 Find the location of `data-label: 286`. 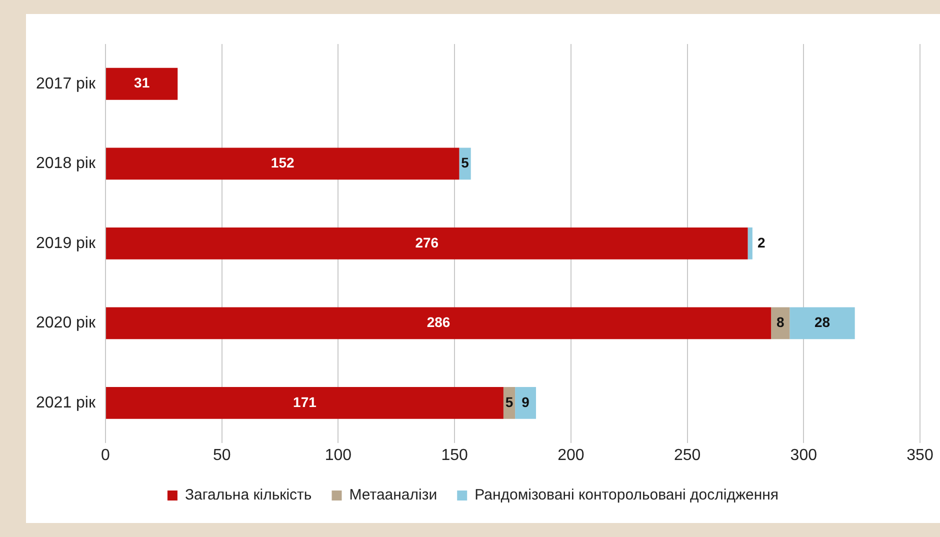

data-label: 286 is located at coordinates (438, 322).